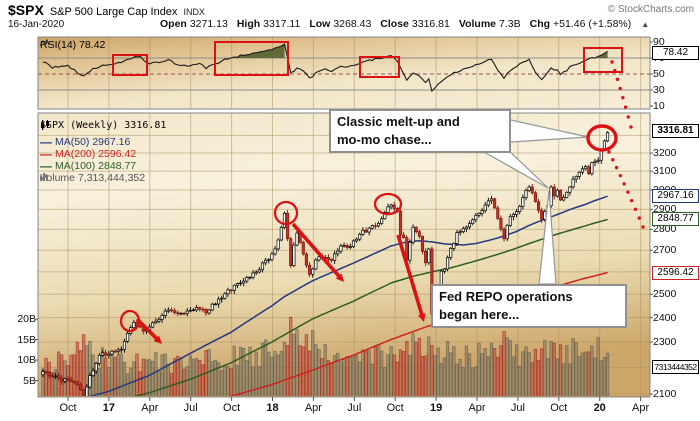 The image size is (700, 421). What do you see at coordinates (113, 12) in the screenshot?
I see `index-name: S&P 500 Large Cap Index` at bounding box center [113, 12].